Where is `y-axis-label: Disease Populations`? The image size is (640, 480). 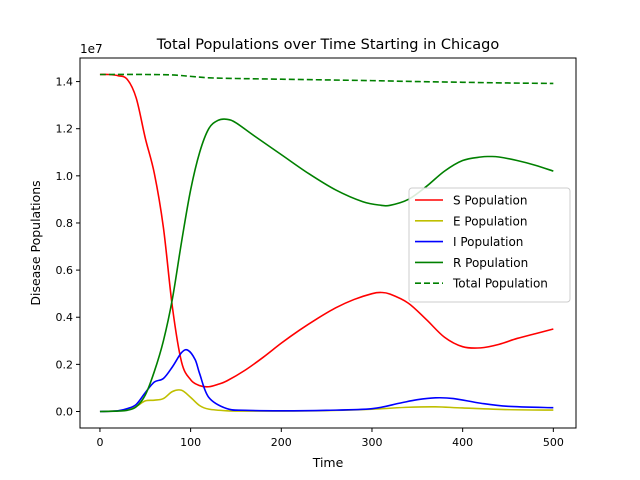 y-axis-label: Disease Populations is located at coordinates (35, 242).